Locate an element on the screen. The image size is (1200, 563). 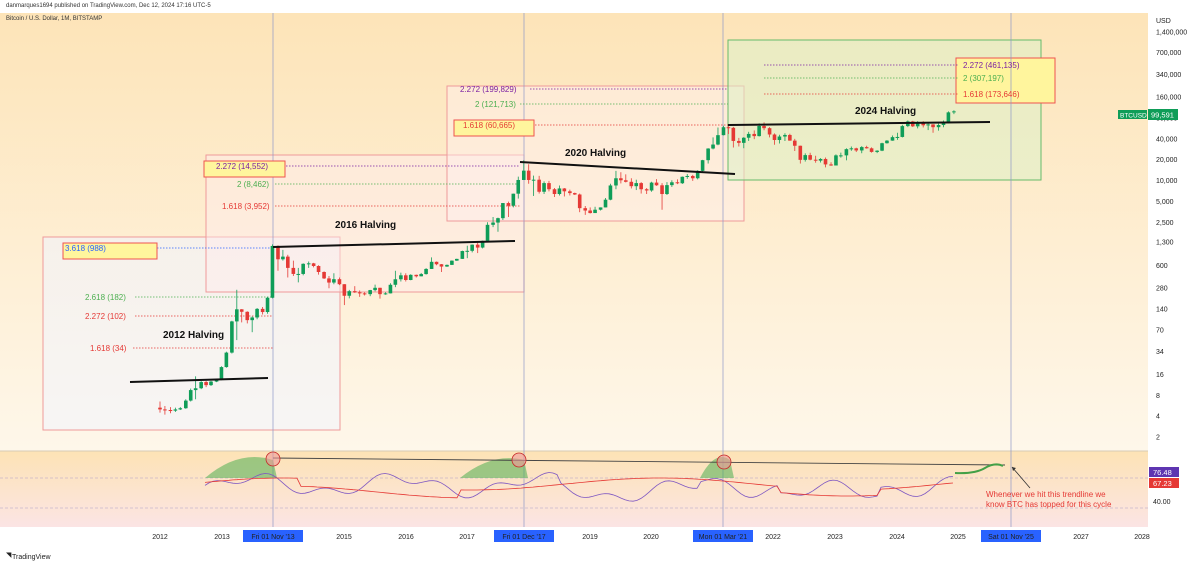
fib-label: 2.272 (461,135) is located at coordinates (991, 65).